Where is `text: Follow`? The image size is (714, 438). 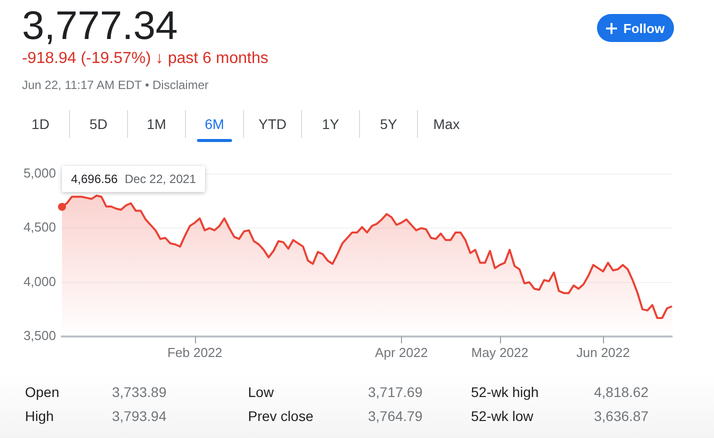
text: Follow is located at coordinates (644, 28).